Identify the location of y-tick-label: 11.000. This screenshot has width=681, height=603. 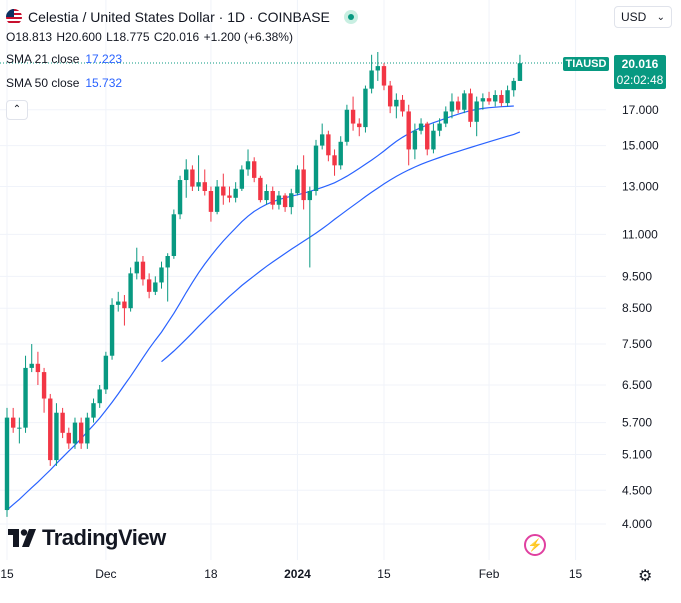
(640, 234).